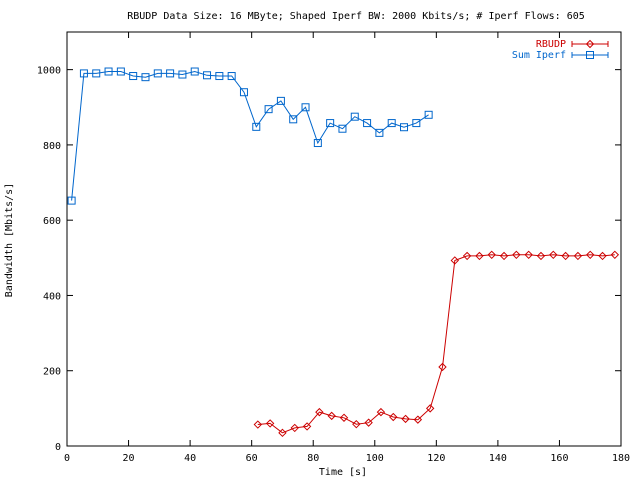 The height and width of the screenshot is (480, 640). What do you see at coordinates (67, 458) in the screenshot?
I see `x-tick-label: 0` at bounding box center [67, 458].